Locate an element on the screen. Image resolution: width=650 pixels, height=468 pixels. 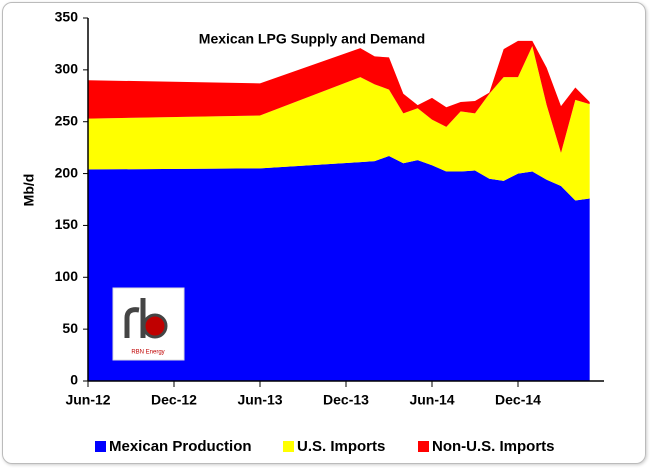
y-tick-label: 100 is located at coordinates (67, 276).